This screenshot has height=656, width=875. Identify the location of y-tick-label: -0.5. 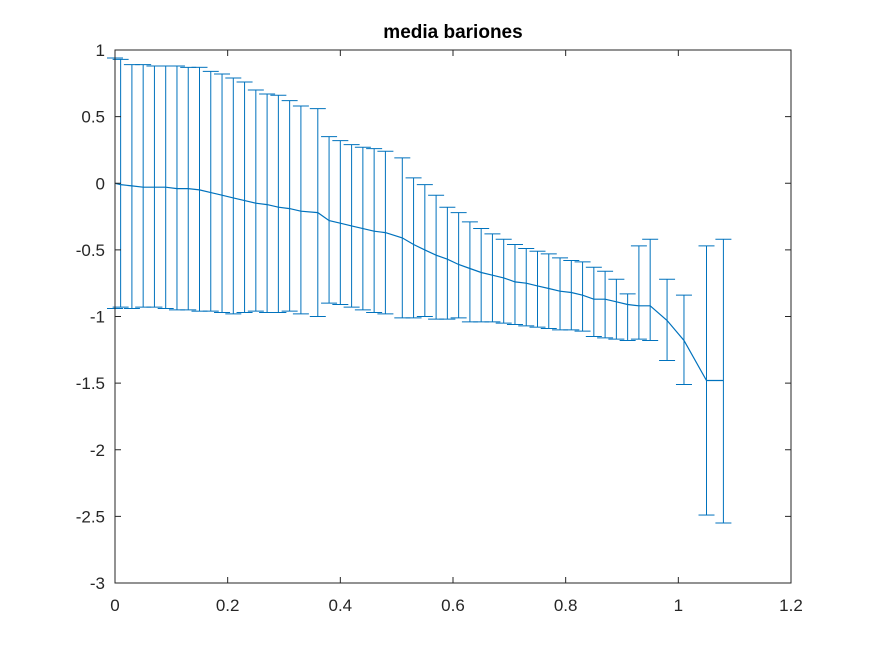
(90, 250).